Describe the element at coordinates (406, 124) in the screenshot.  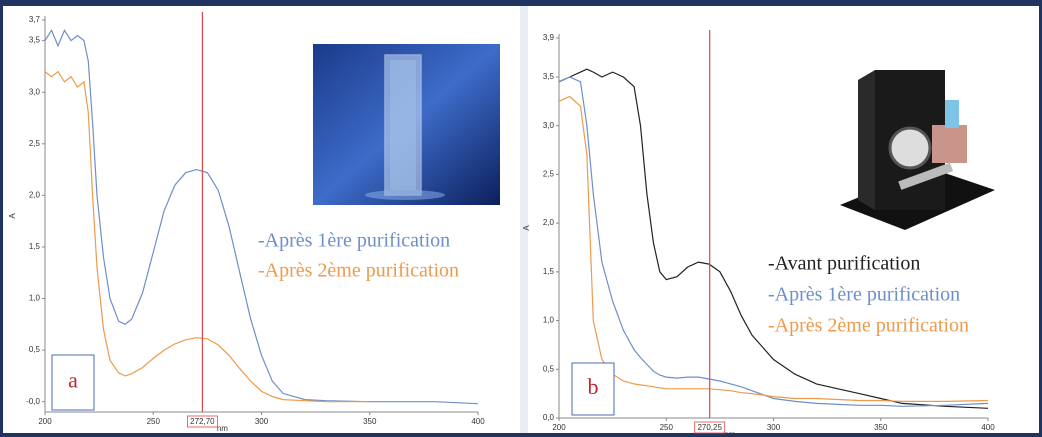
I see `cuvette-photo` at that location.